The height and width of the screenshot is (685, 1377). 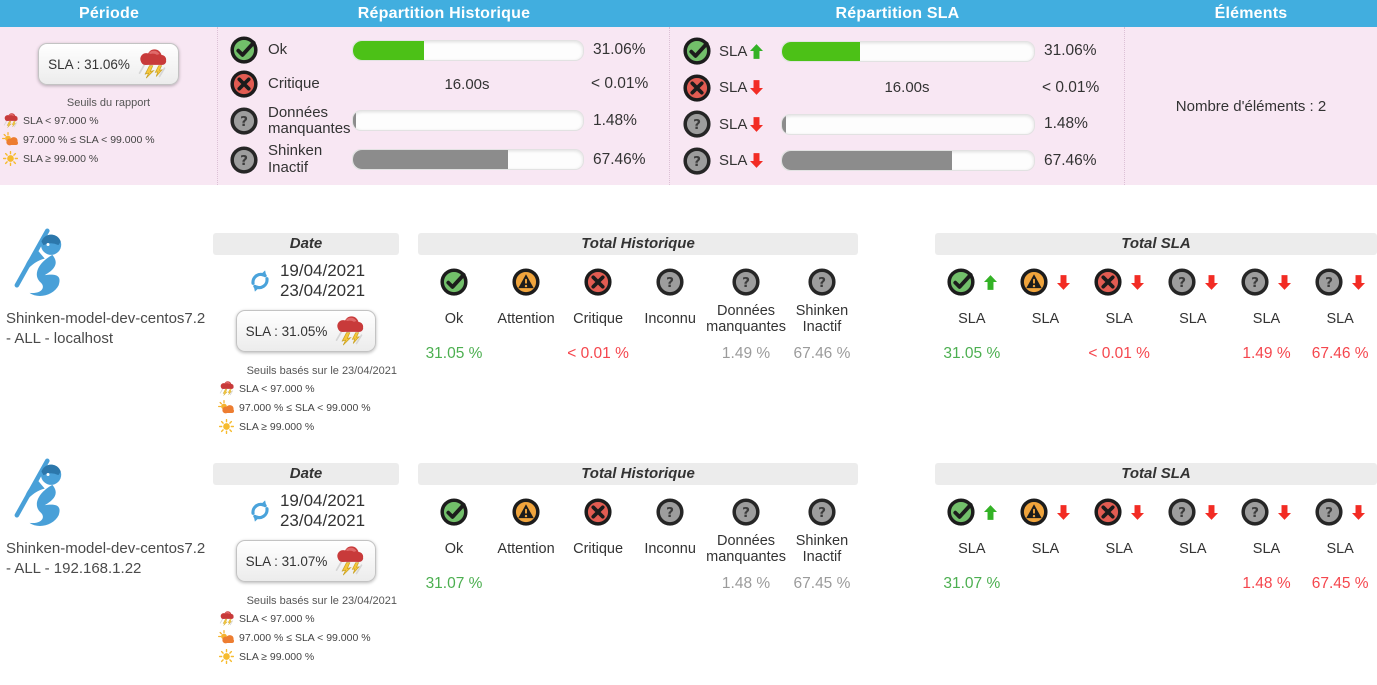 I want to click on stat-label: Critique, so click(x=598, y=318).